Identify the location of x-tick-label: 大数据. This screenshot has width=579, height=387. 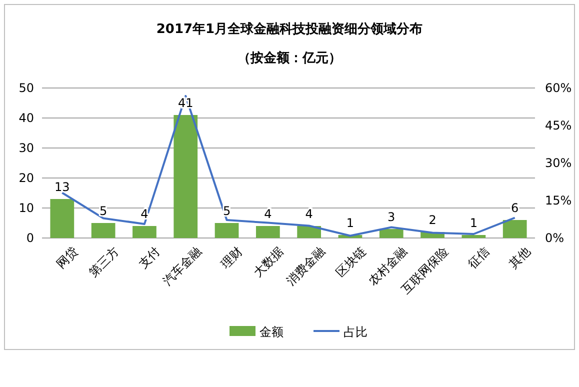
(268, 262).